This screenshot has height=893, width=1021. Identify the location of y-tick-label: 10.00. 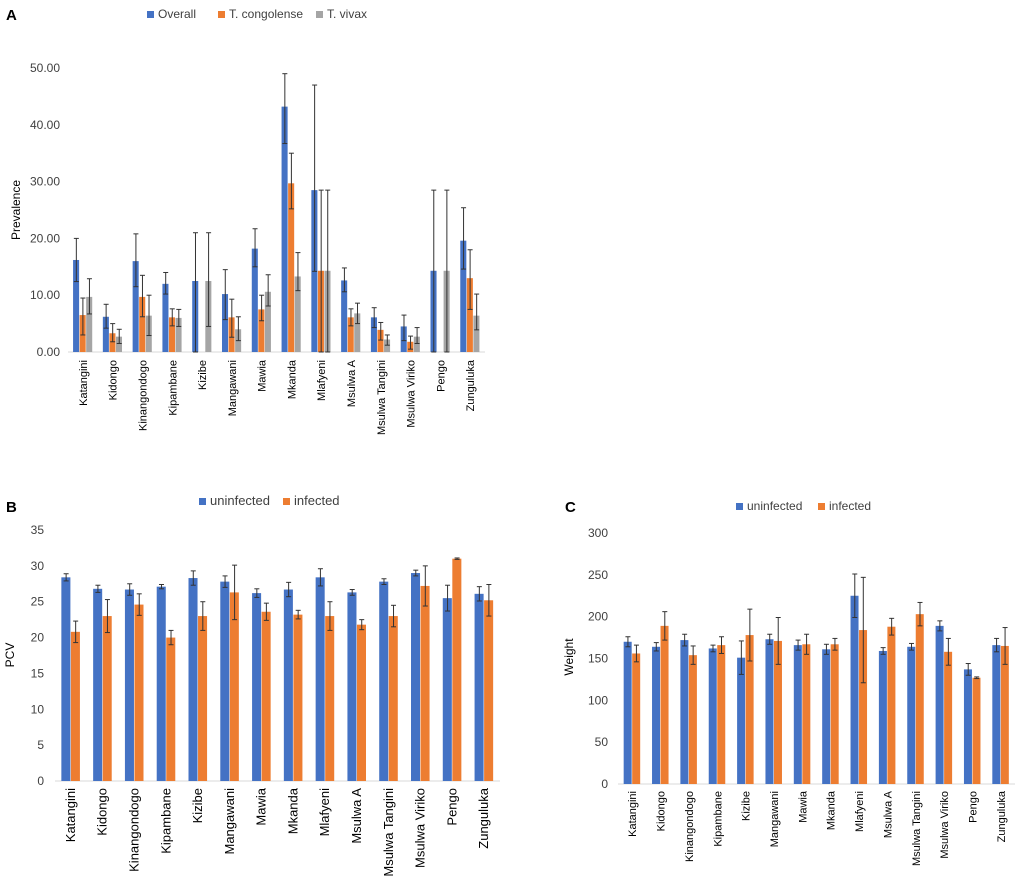
(45, 295).